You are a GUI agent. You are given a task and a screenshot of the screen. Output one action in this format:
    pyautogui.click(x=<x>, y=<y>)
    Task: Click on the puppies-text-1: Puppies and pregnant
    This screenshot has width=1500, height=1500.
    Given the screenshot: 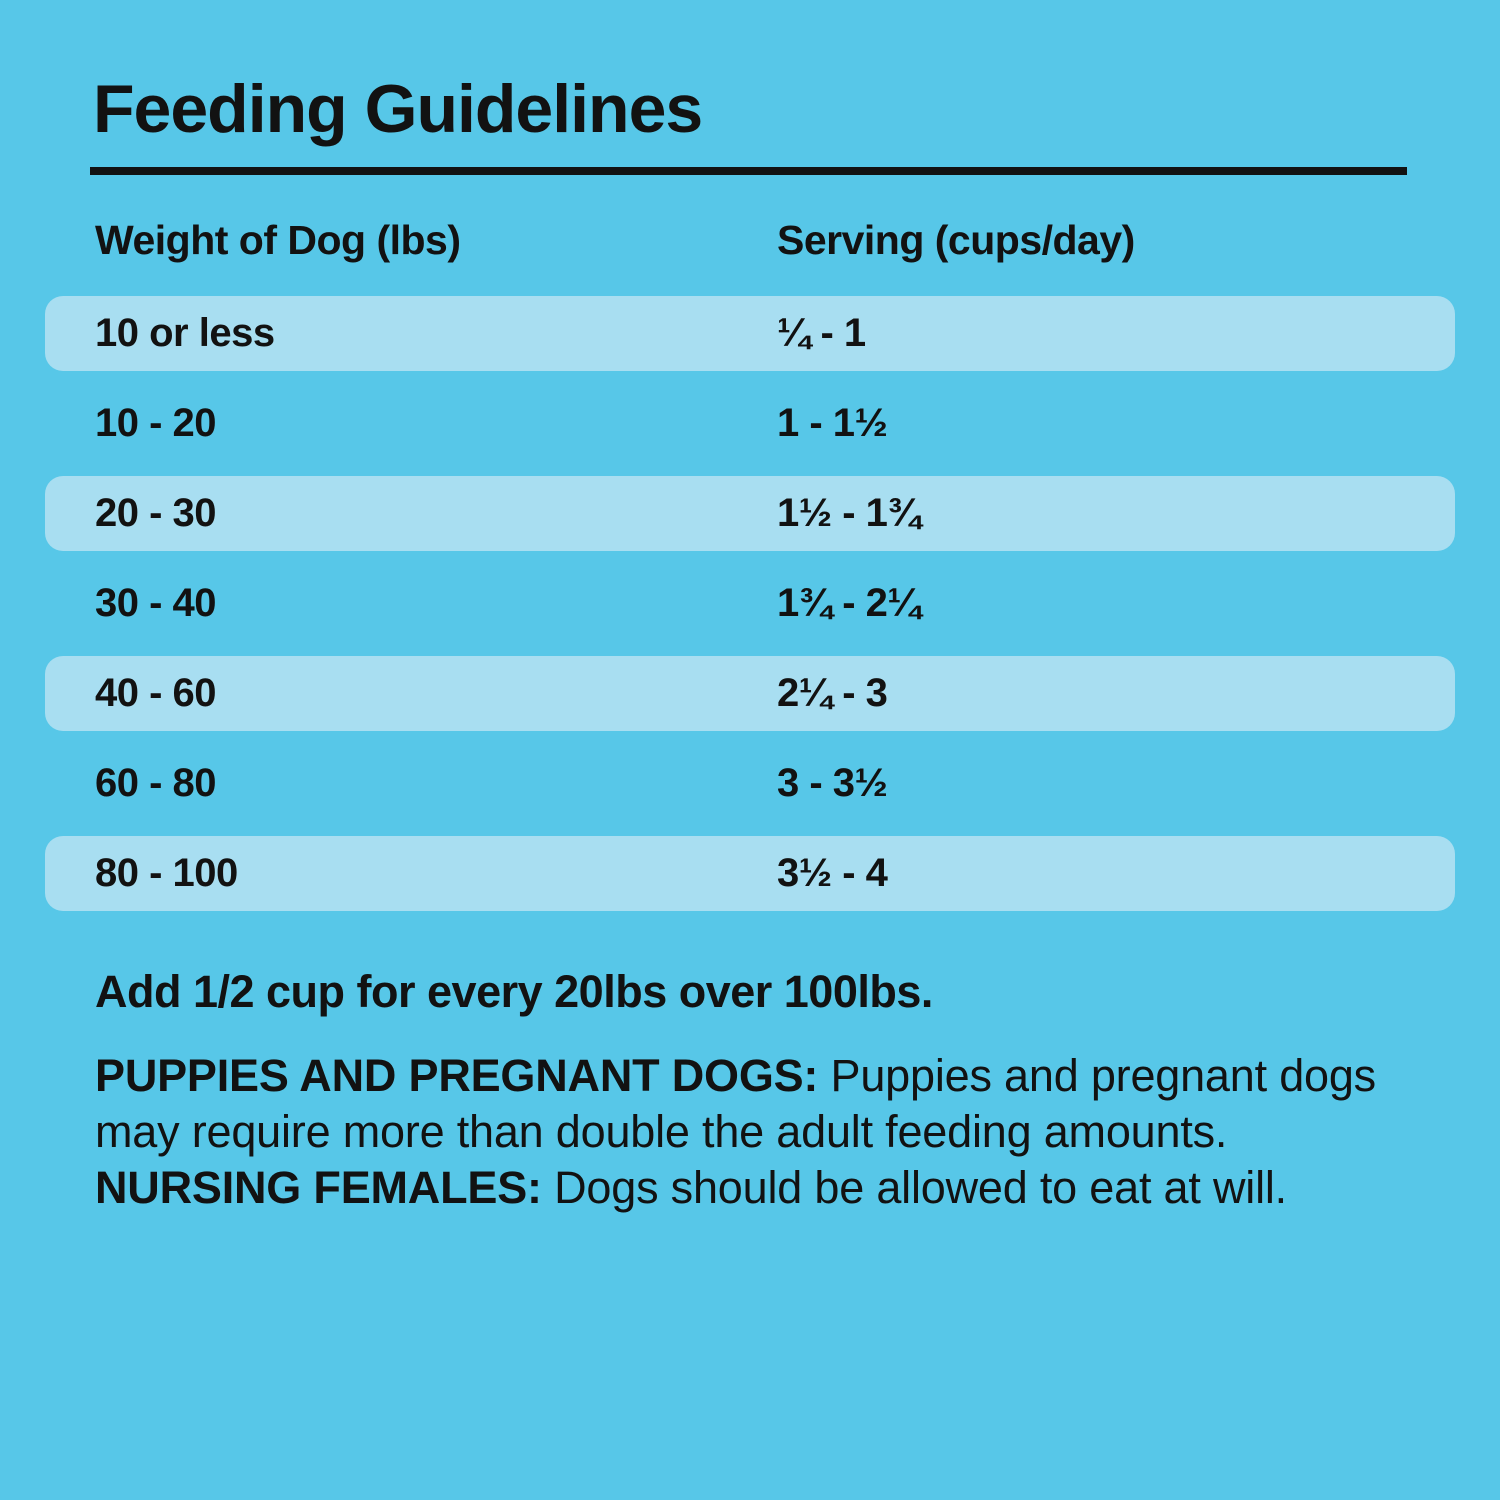 What is the action you would take?
    pyautogui.click(x=1043, y=1075)
    